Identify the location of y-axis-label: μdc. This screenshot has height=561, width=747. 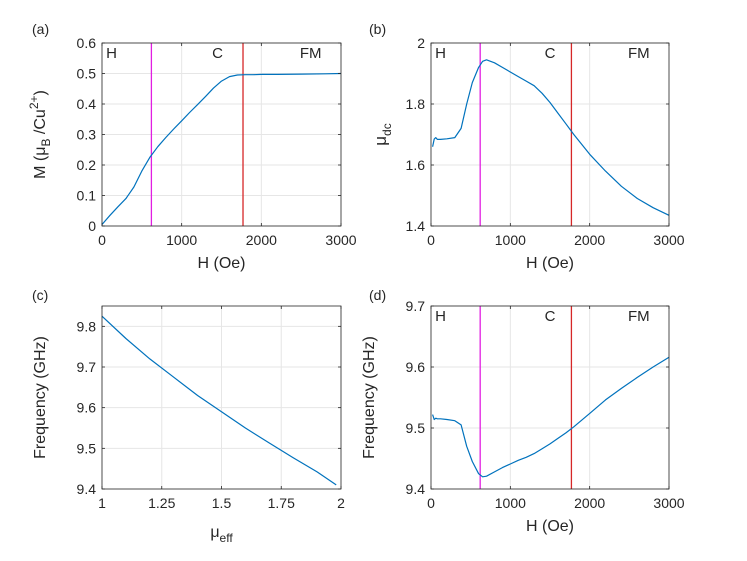
(382, 134).